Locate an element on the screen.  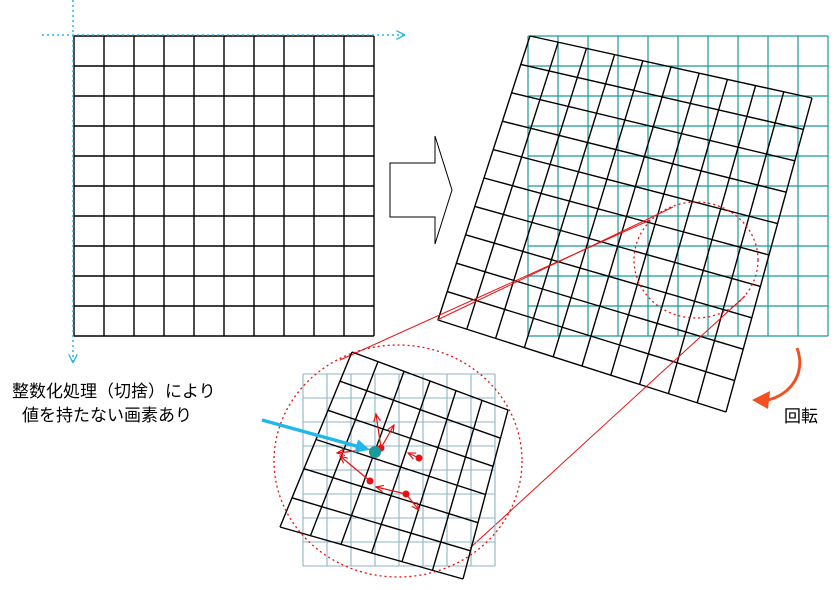
annotation-line-1: 整数化処理（切捨）により is located at coordinates (114, 392).